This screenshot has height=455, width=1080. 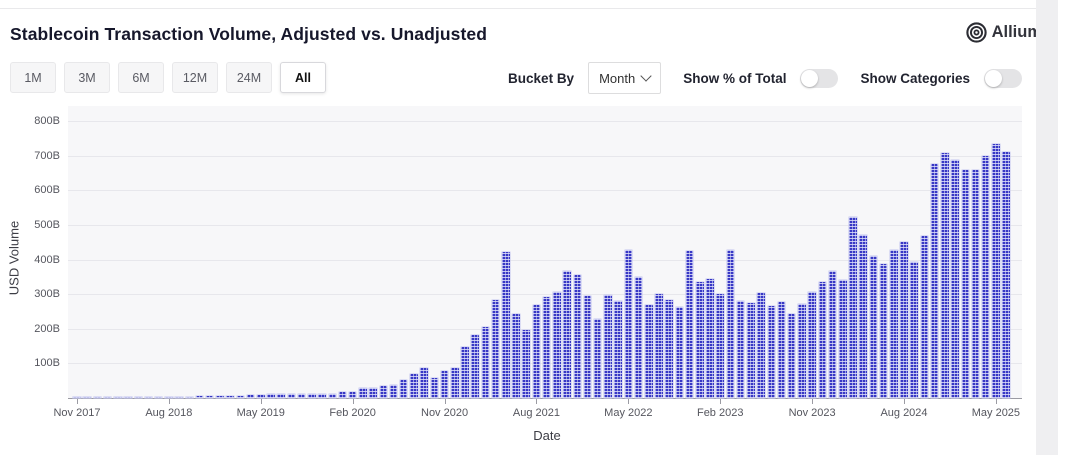 I want to click on x-tick-label: Aug 2024, so click(x=904, y=413).